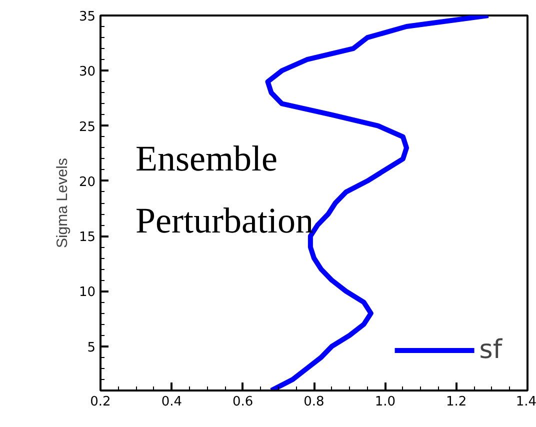  What do you see at coordinates (225, 220) in the screenshot?
I see `annotation: Perturbation` at bounding box center [225, 220].